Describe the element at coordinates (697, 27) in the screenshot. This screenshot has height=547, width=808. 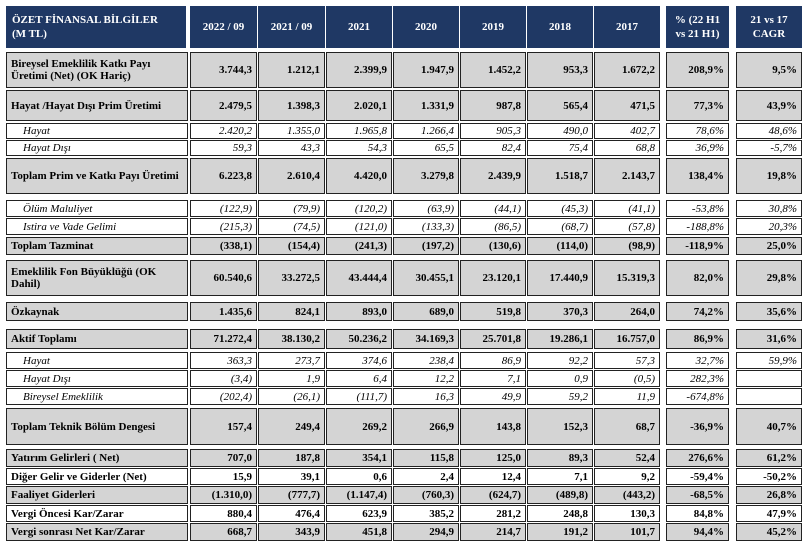
I see `header-pct-change: % (22 H1 vs 21 H1)` at that location.